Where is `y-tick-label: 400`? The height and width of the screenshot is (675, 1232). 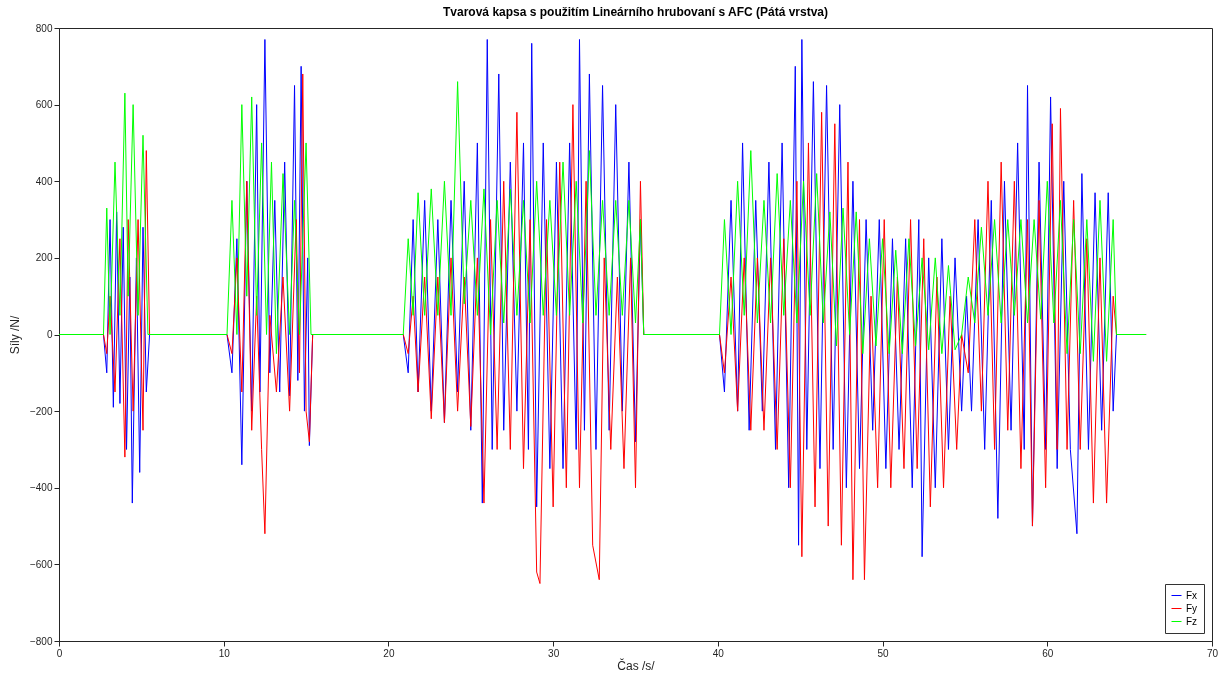 y-tick-label: 400 is located at coordinates (44, 181).